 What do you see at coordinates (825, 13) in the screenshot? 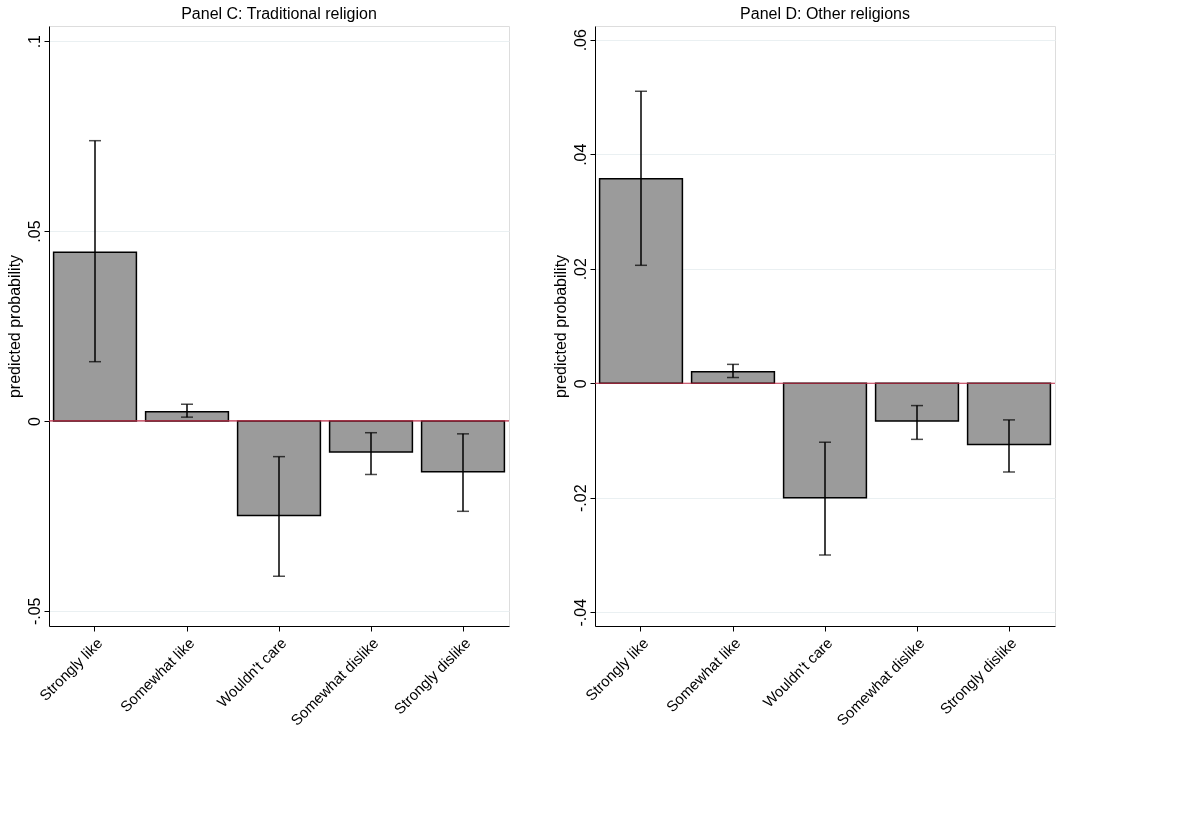
I see `chart-title: Panel D: Other religions` at bounding box center [825, 13].